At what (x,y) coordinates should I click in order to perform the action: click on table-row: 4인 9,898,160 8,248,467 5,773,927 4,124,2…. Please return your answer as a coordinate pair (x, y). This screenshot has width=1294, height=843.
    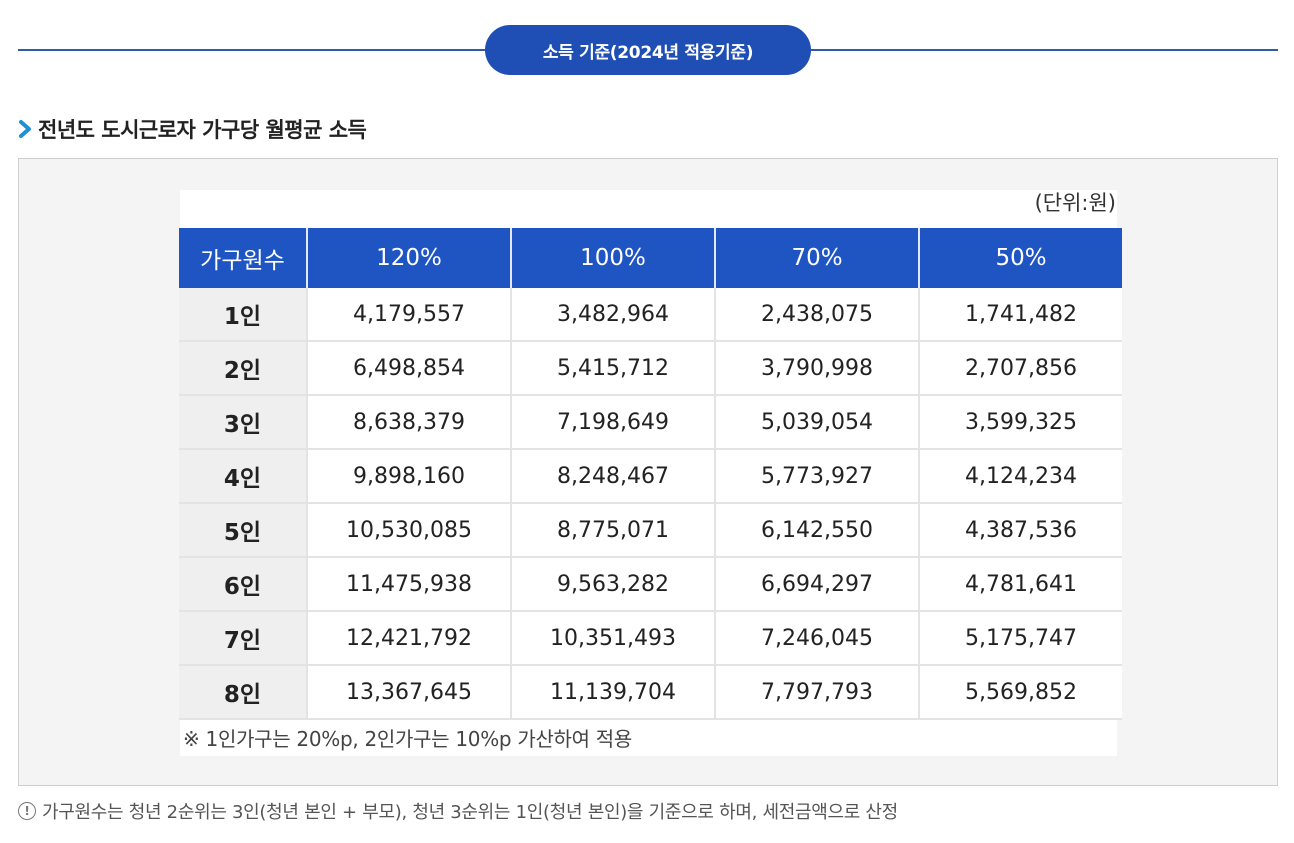
    Looking at the image, I should click on (650, 476).